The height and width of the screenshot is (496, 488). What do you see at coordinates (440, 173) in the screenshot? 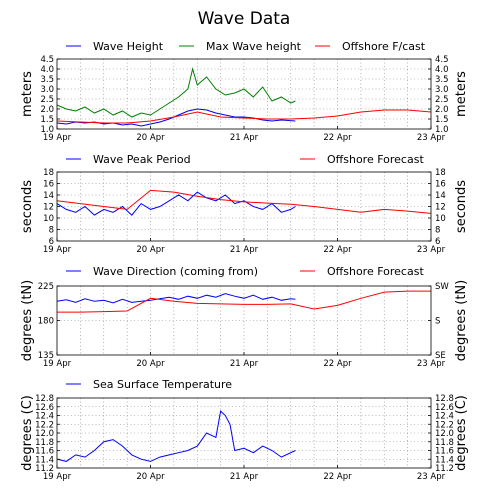
I see `y-tick-label-right: 18` at bounding box center [440, 173].